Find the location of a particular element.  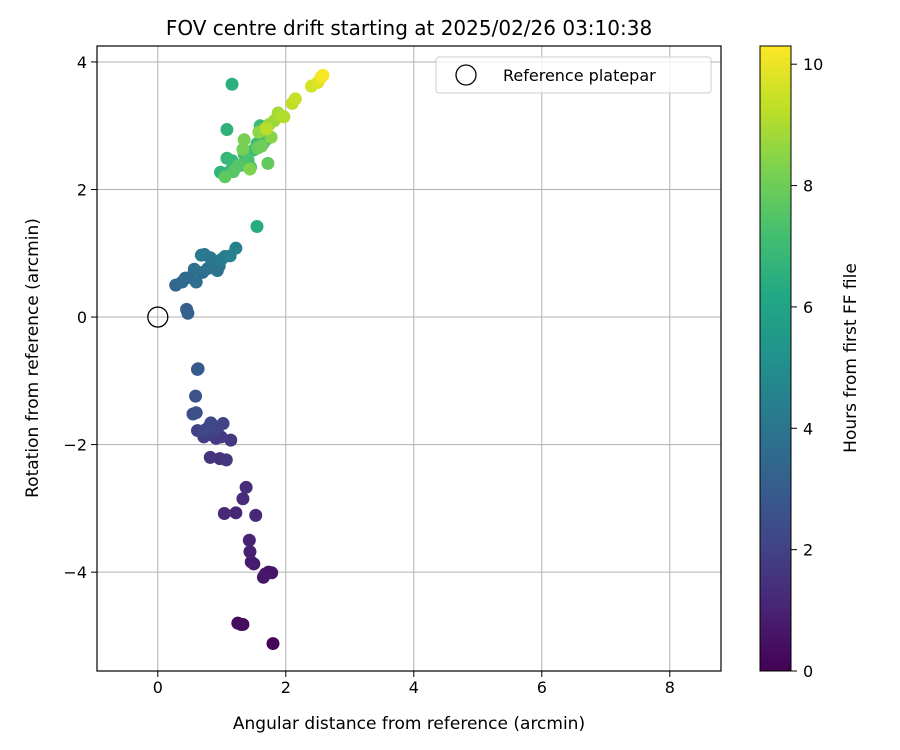

colorbar-label: Hours from first FF file is located at coordinates (851, 358).